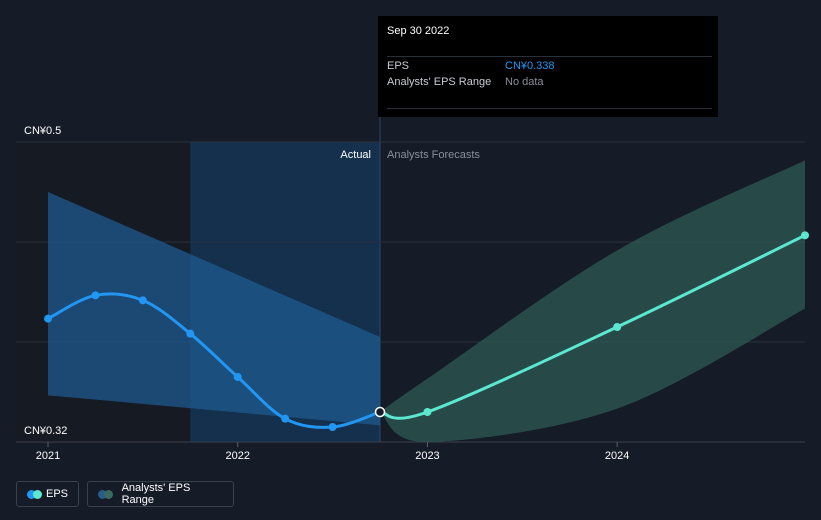 The image size is (821, 520). I want to click on y-max-label: CN¥0.5, so click(42, 131).